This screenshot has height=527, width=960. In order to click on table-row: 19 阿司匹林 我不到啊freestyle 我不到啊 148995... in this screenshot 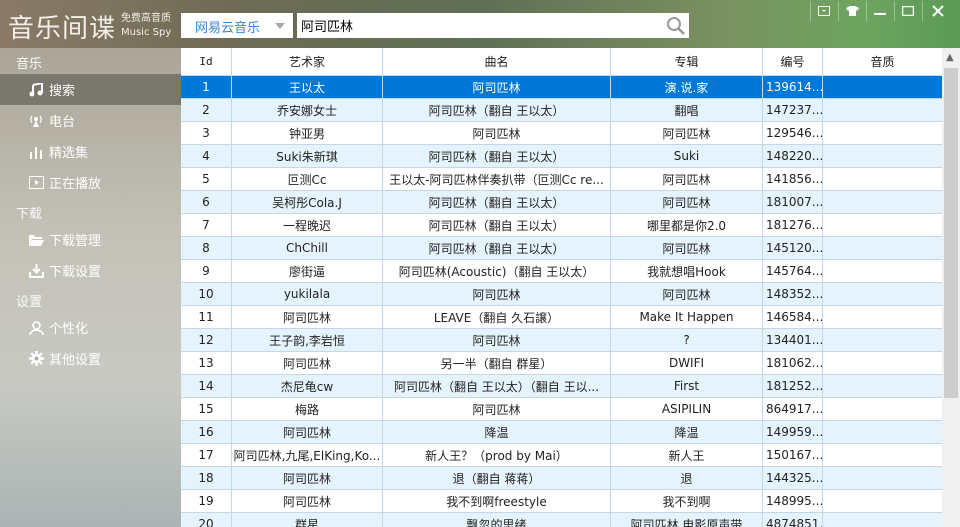, I will do `click(561, 501)`.